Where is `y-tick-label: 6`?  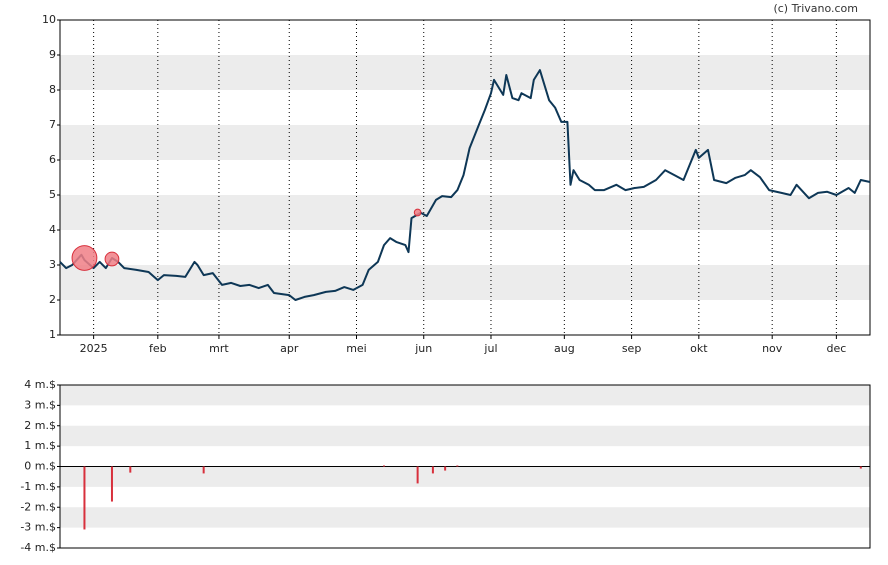 y-tick-label: 6 is located at coordinates (52, 159).